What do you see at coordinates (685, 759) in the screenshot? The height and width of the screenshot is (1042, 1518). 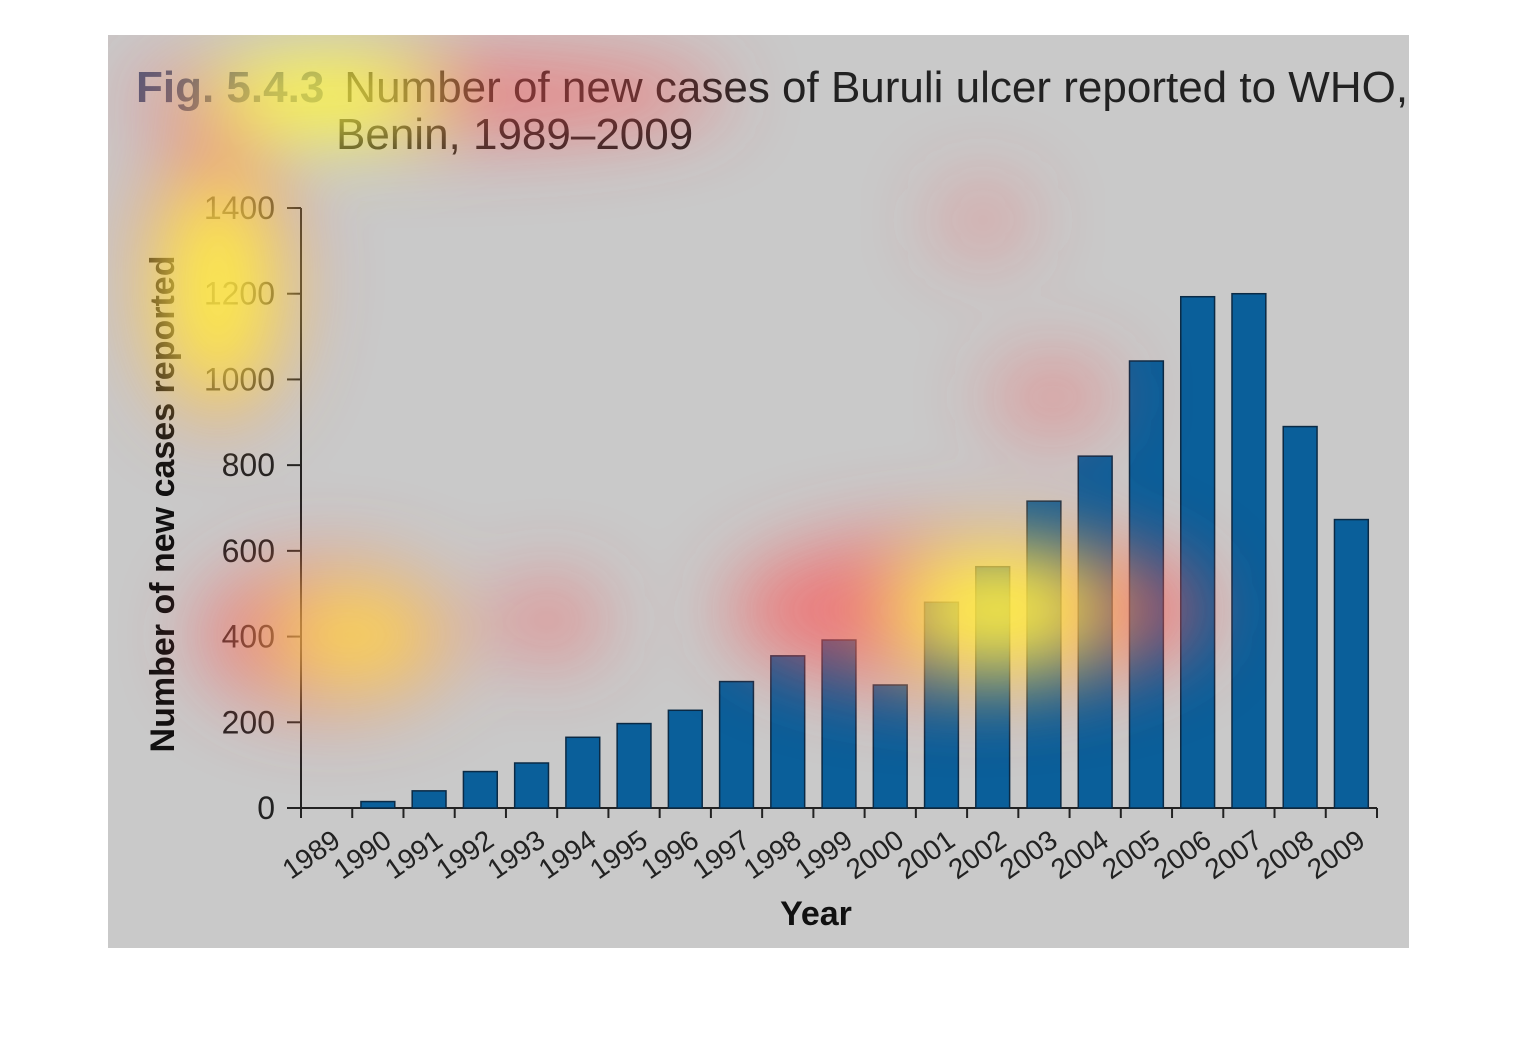 I see `bar-1996` at bounding box center [685, 759].